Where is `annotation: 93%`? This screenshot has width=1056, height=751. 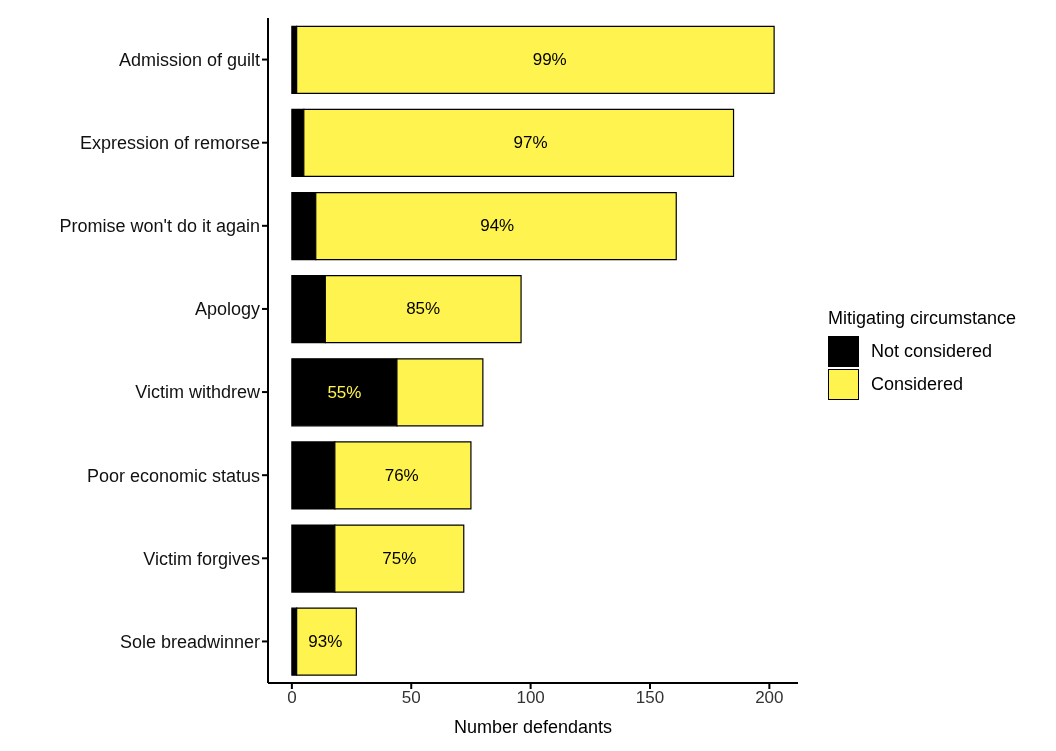 annotation: 93% is located at coordinates (325, 641).